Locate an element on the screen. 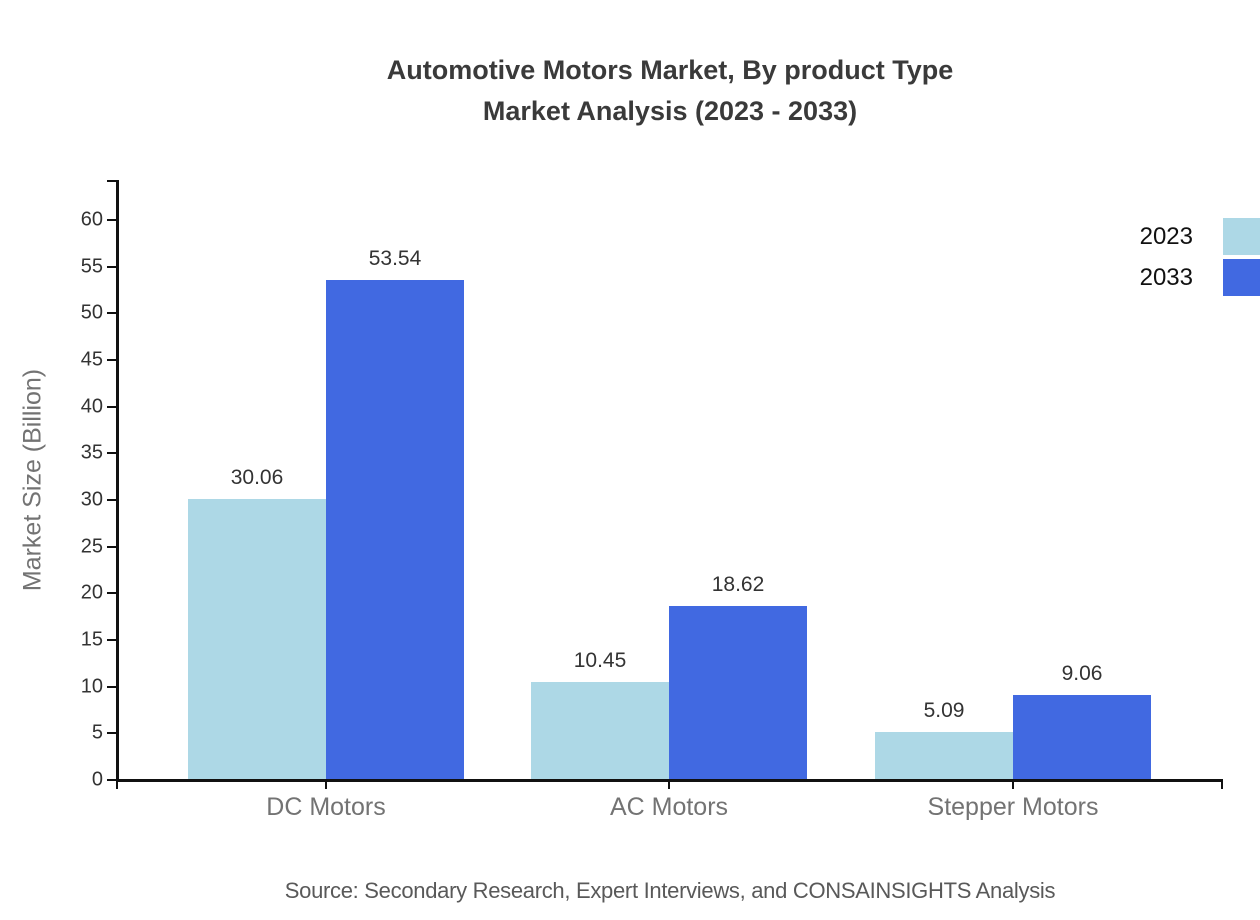 Image resolution: width=1260 pixels, height=920 pixels. bar-2033-ac-motors is located at coordinates (738, 692).